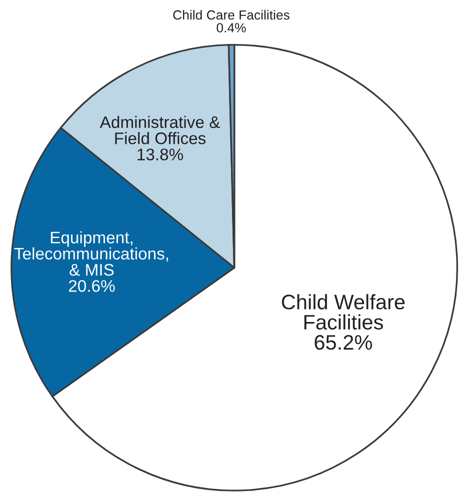 Image resolution: width=464 pixels, height=498 pixels. I want to click on data-label: 65.2%, so click(343, 342).